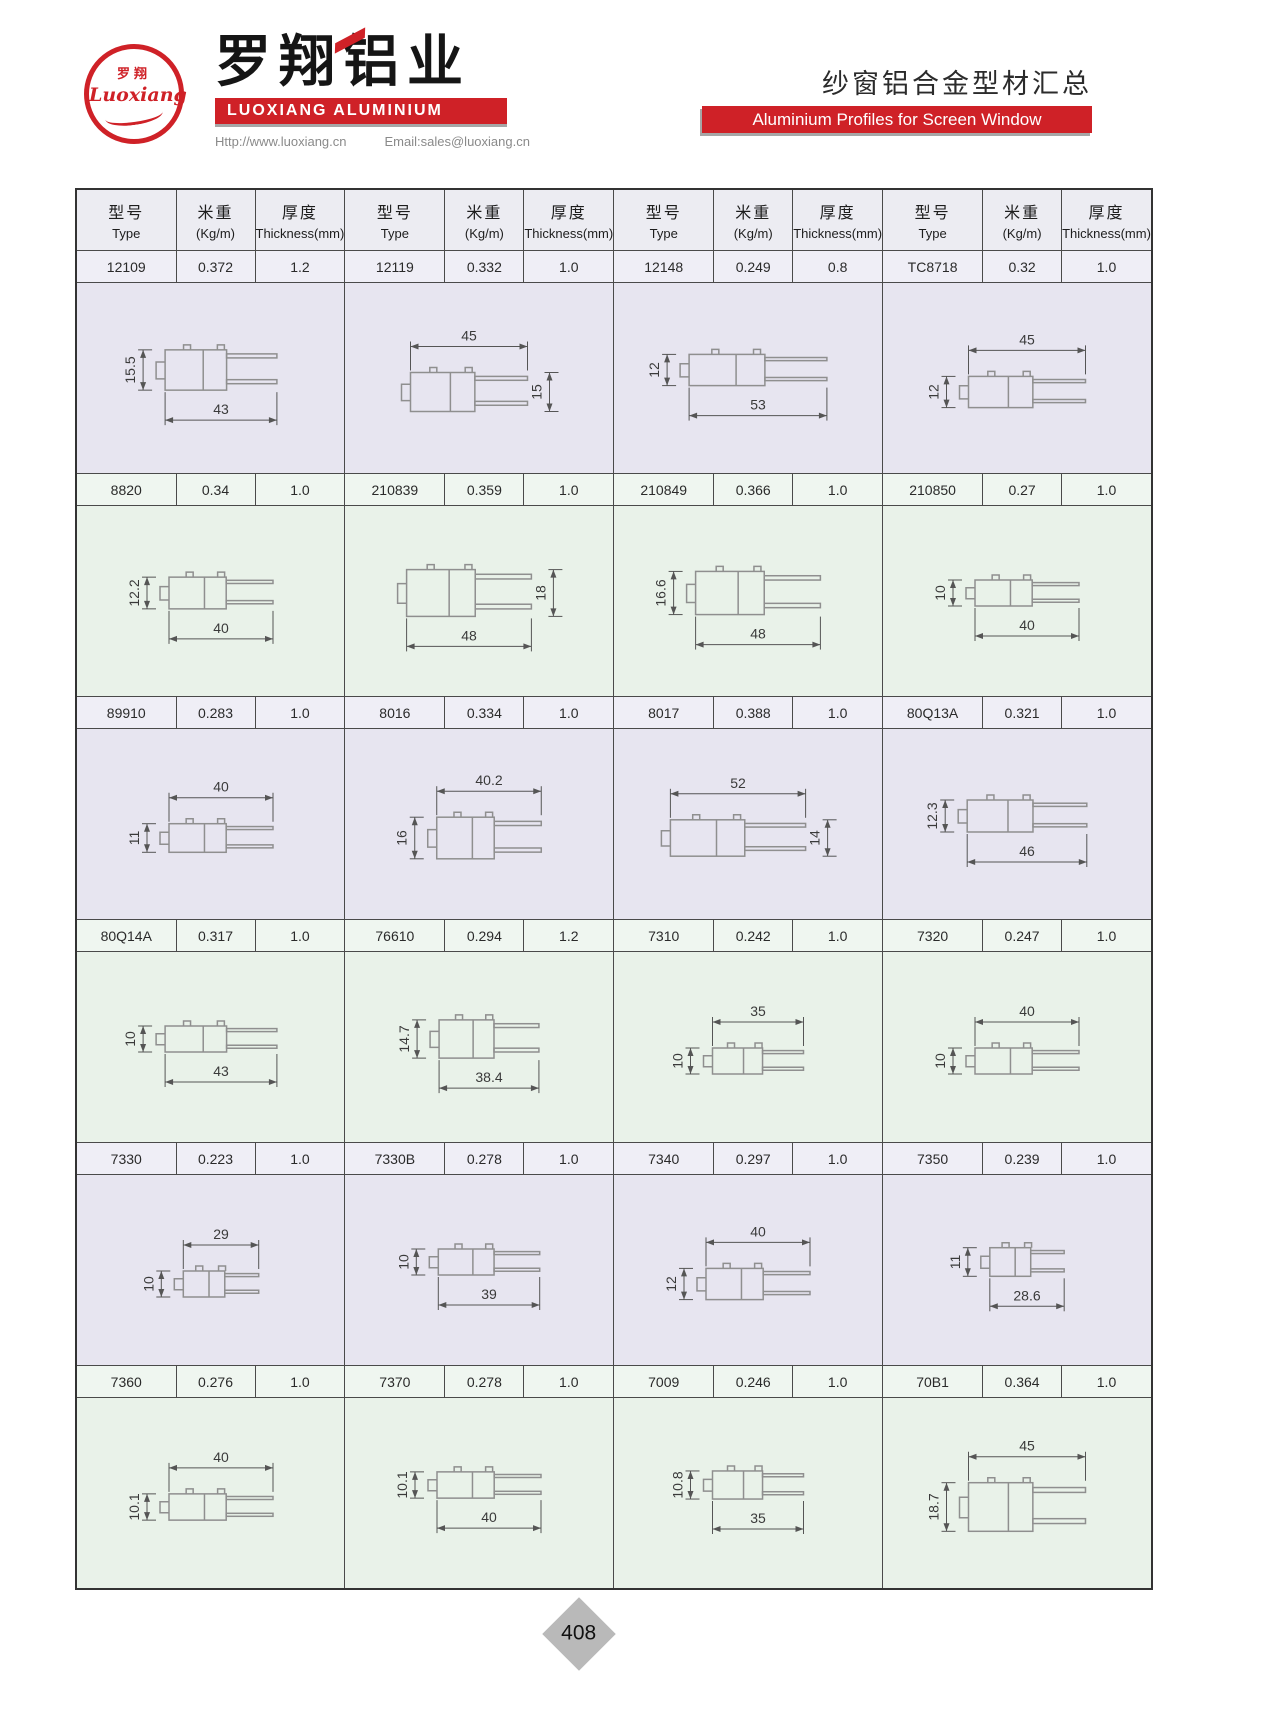 Image resolution: width=1277 pixels, height=1721 pixels. I want to click on profile-type: 8017, so click(664, 712).